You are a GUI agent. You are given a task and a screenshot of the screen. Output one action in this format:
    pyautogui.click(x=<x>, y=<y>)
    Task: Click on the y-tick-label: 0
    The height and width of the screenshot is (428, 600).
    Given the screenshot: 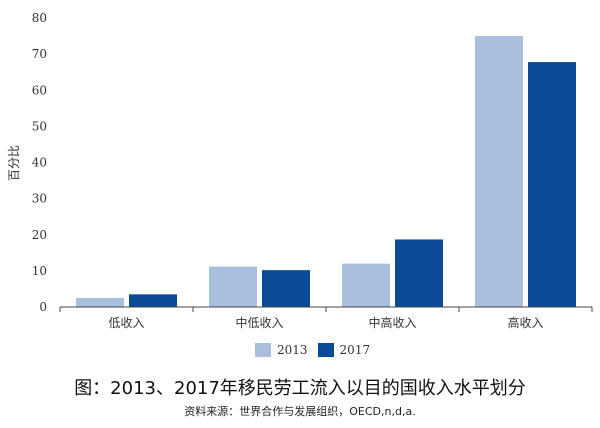 What is the action you would take?
    pyautogui.click(x=43, y=307)
    